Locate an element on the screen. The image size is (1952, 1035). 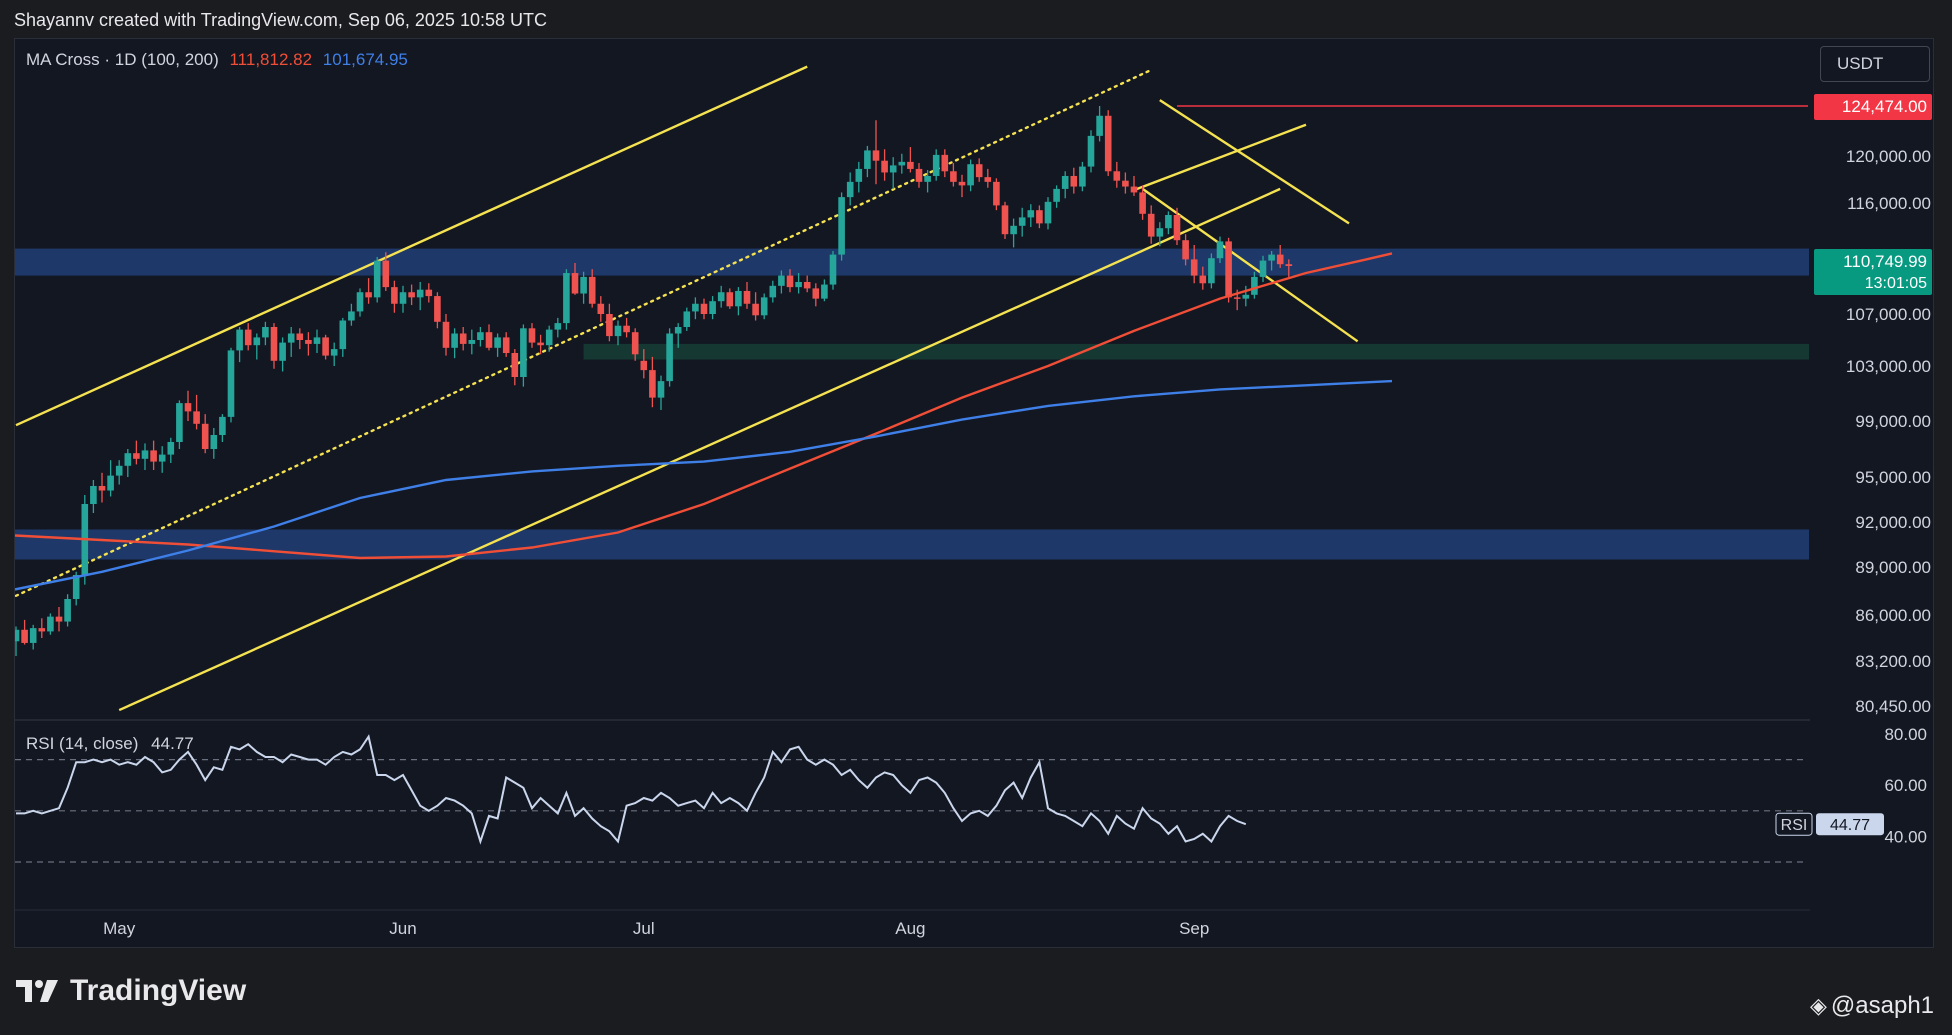
time-axis-tick: Jul is located at coordinates (644, 928).